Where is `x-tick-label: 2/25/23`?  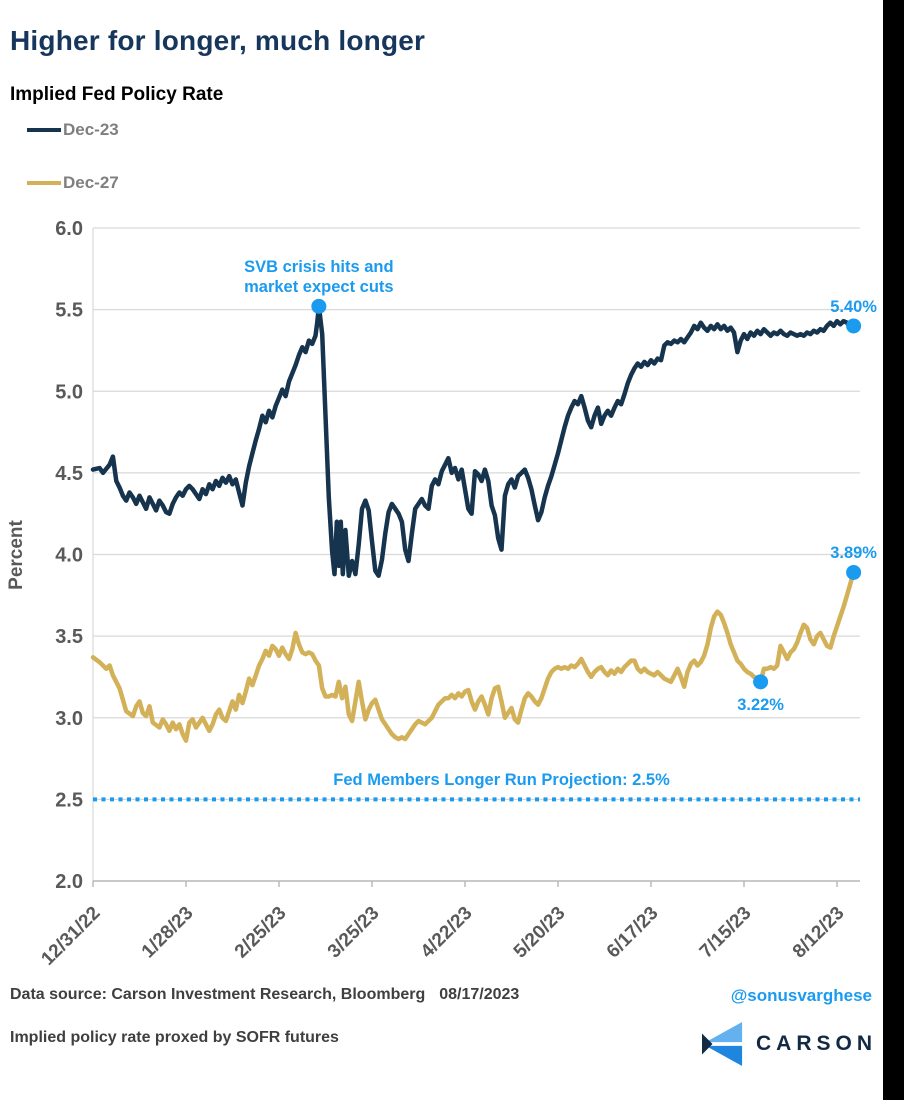
x-tick-label: 2/25/23 is located at coordinates (261, 933).